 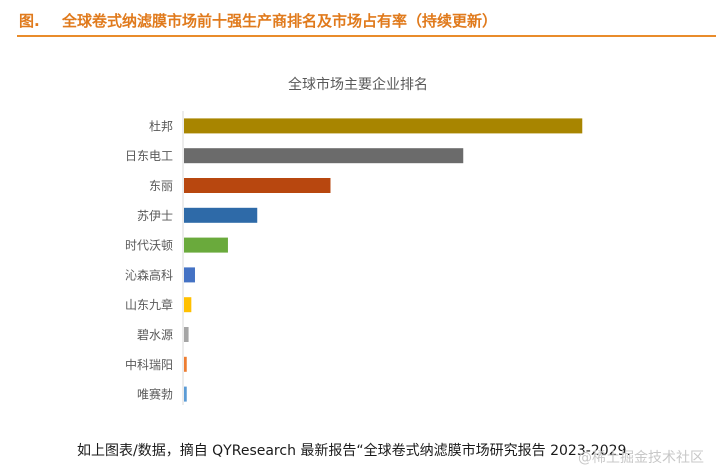 I want to click on category-label: 碧水源, so click(x=155, y=335).